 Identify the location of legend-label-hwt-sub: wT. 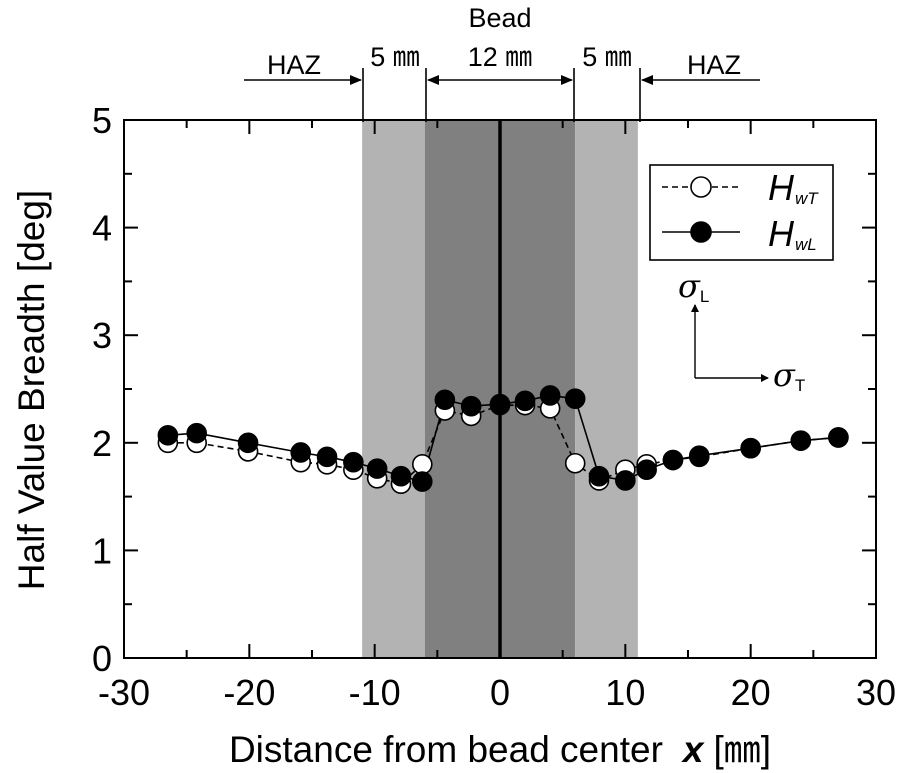
(807, 198).